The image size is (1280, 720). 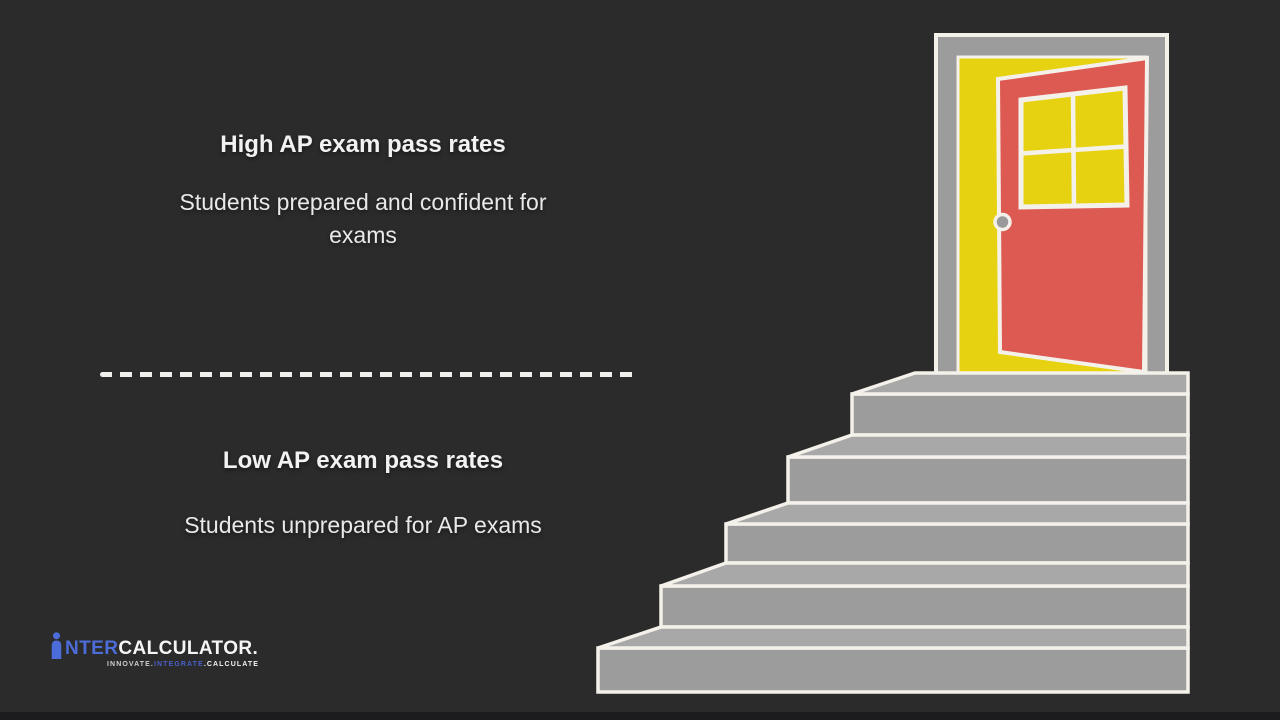 I want to click on tagline-calculate: .CALCULATE, so click(x=231, y=664).